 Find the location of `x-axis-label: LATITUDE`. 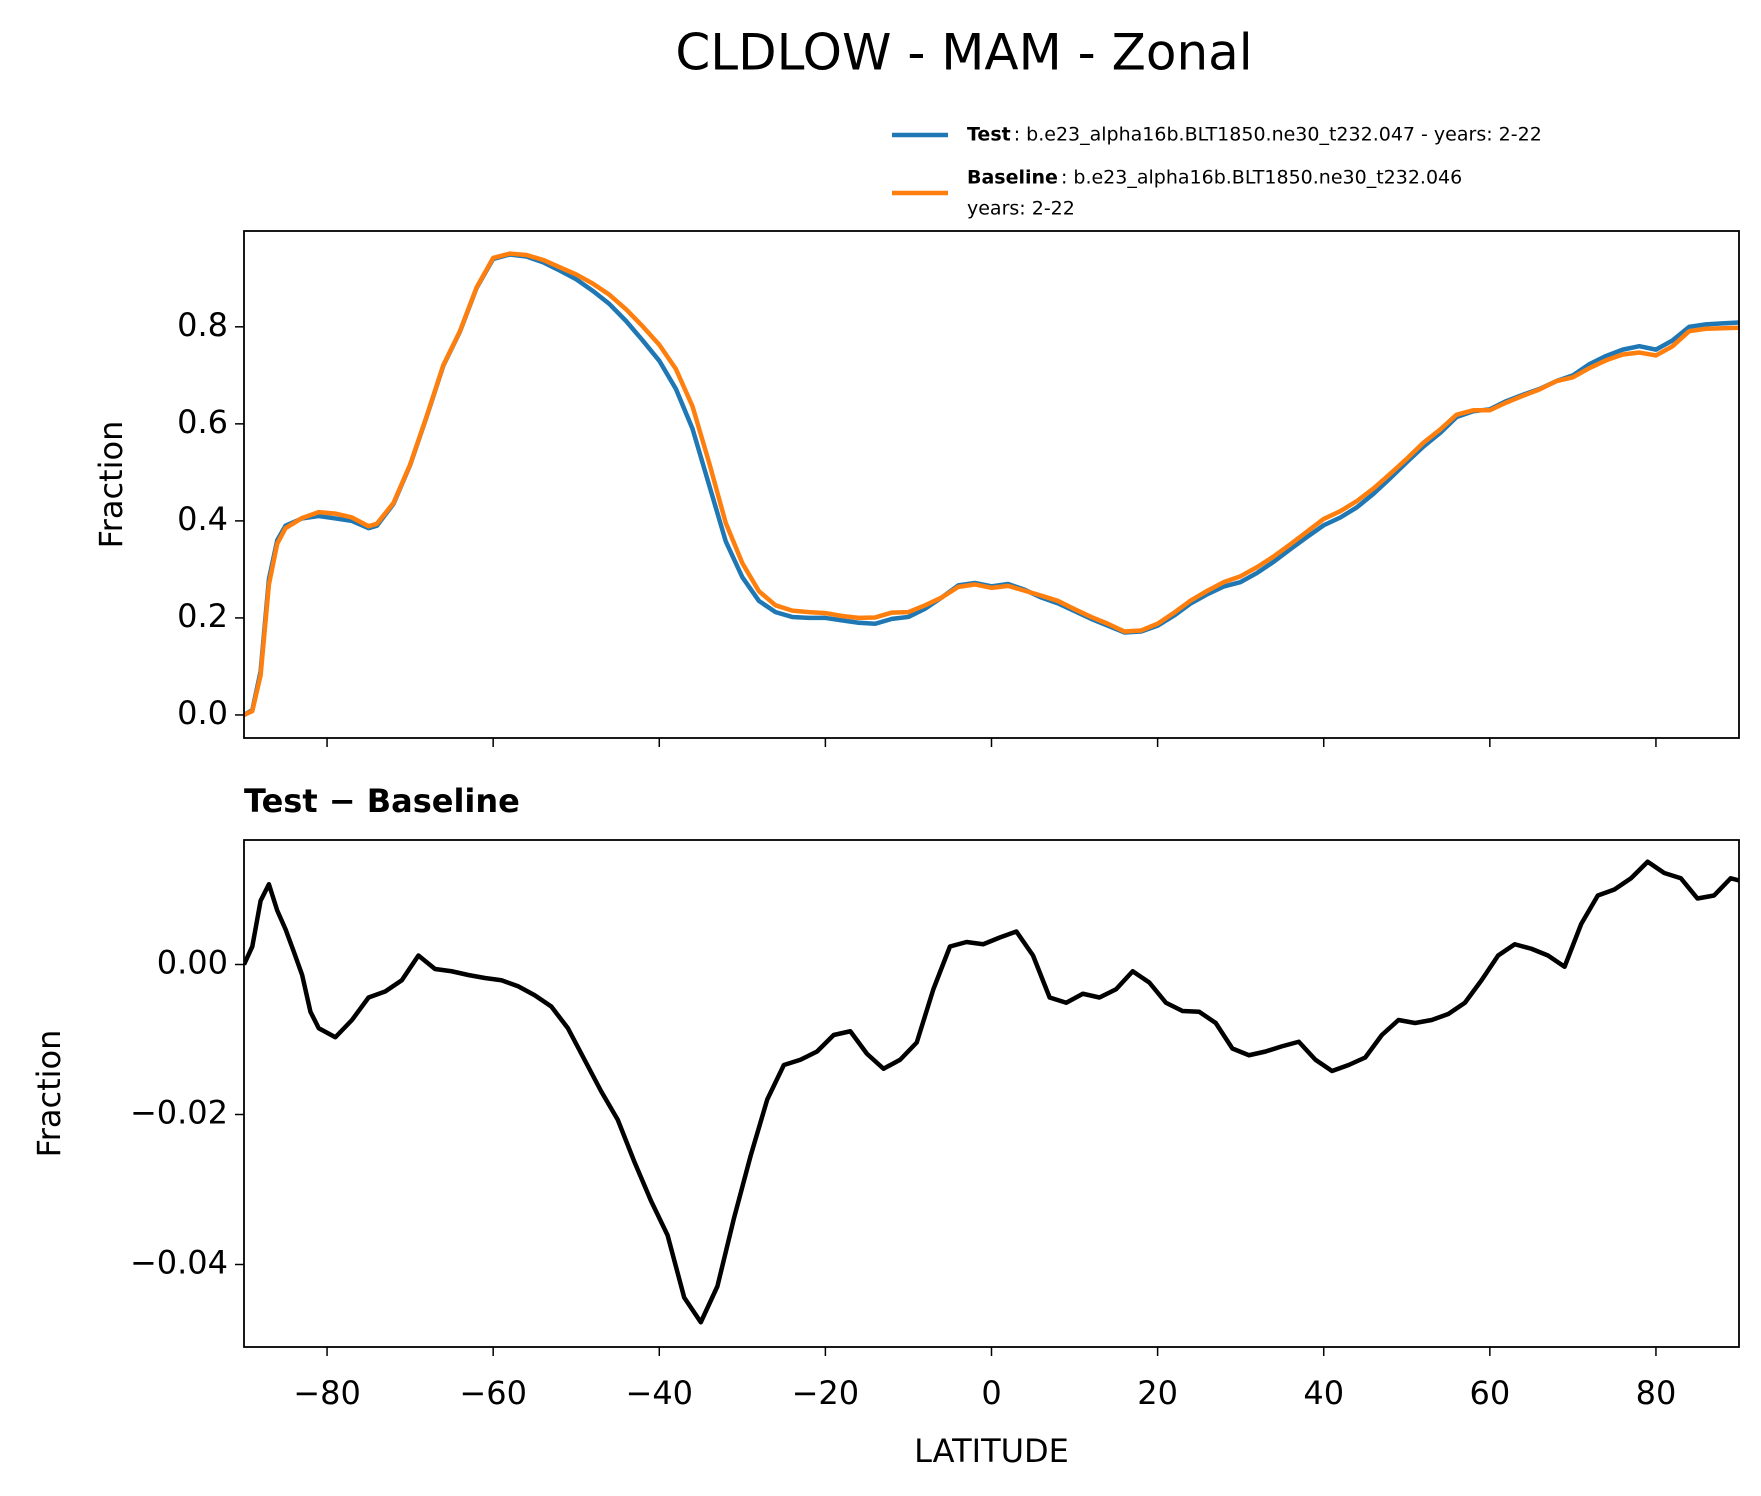

x-axis-label: LATITUDE is located at coordinates (991, 1451).